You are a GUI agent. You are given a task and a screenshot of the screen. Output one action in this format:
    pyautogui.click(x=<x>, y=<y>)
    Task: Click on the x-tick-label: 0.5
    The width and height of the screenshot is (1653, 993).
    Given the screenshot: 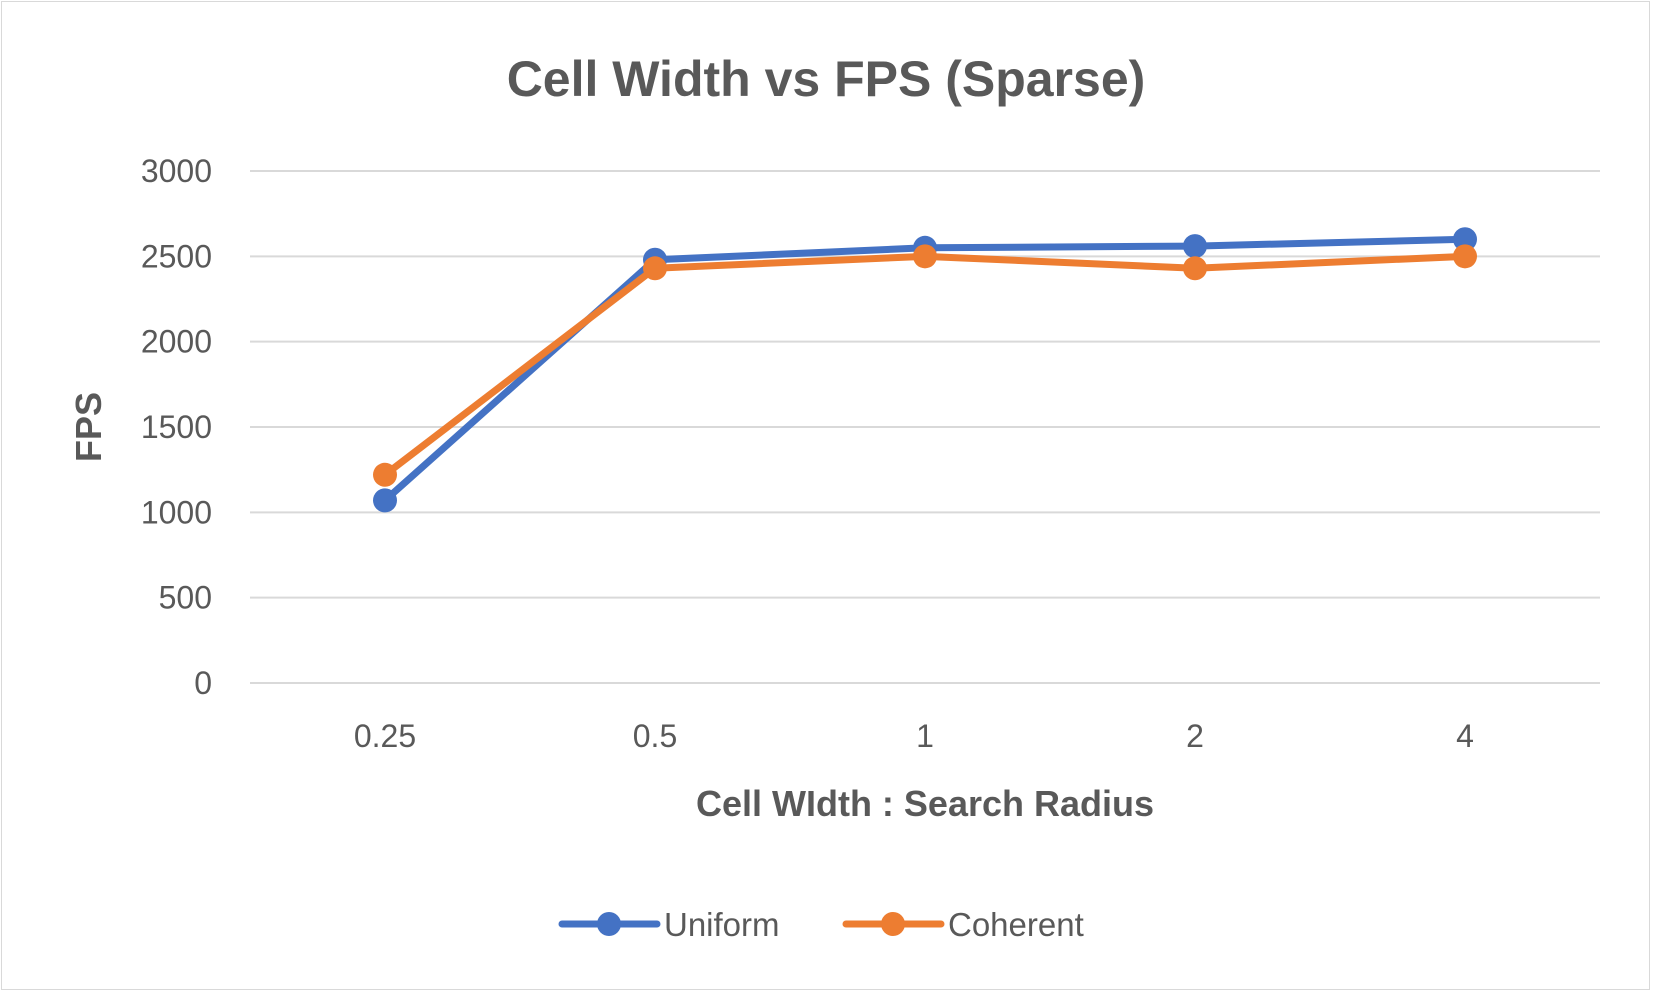 What is the action you would take?
    pyautogui.click(x=655, y=736)
    